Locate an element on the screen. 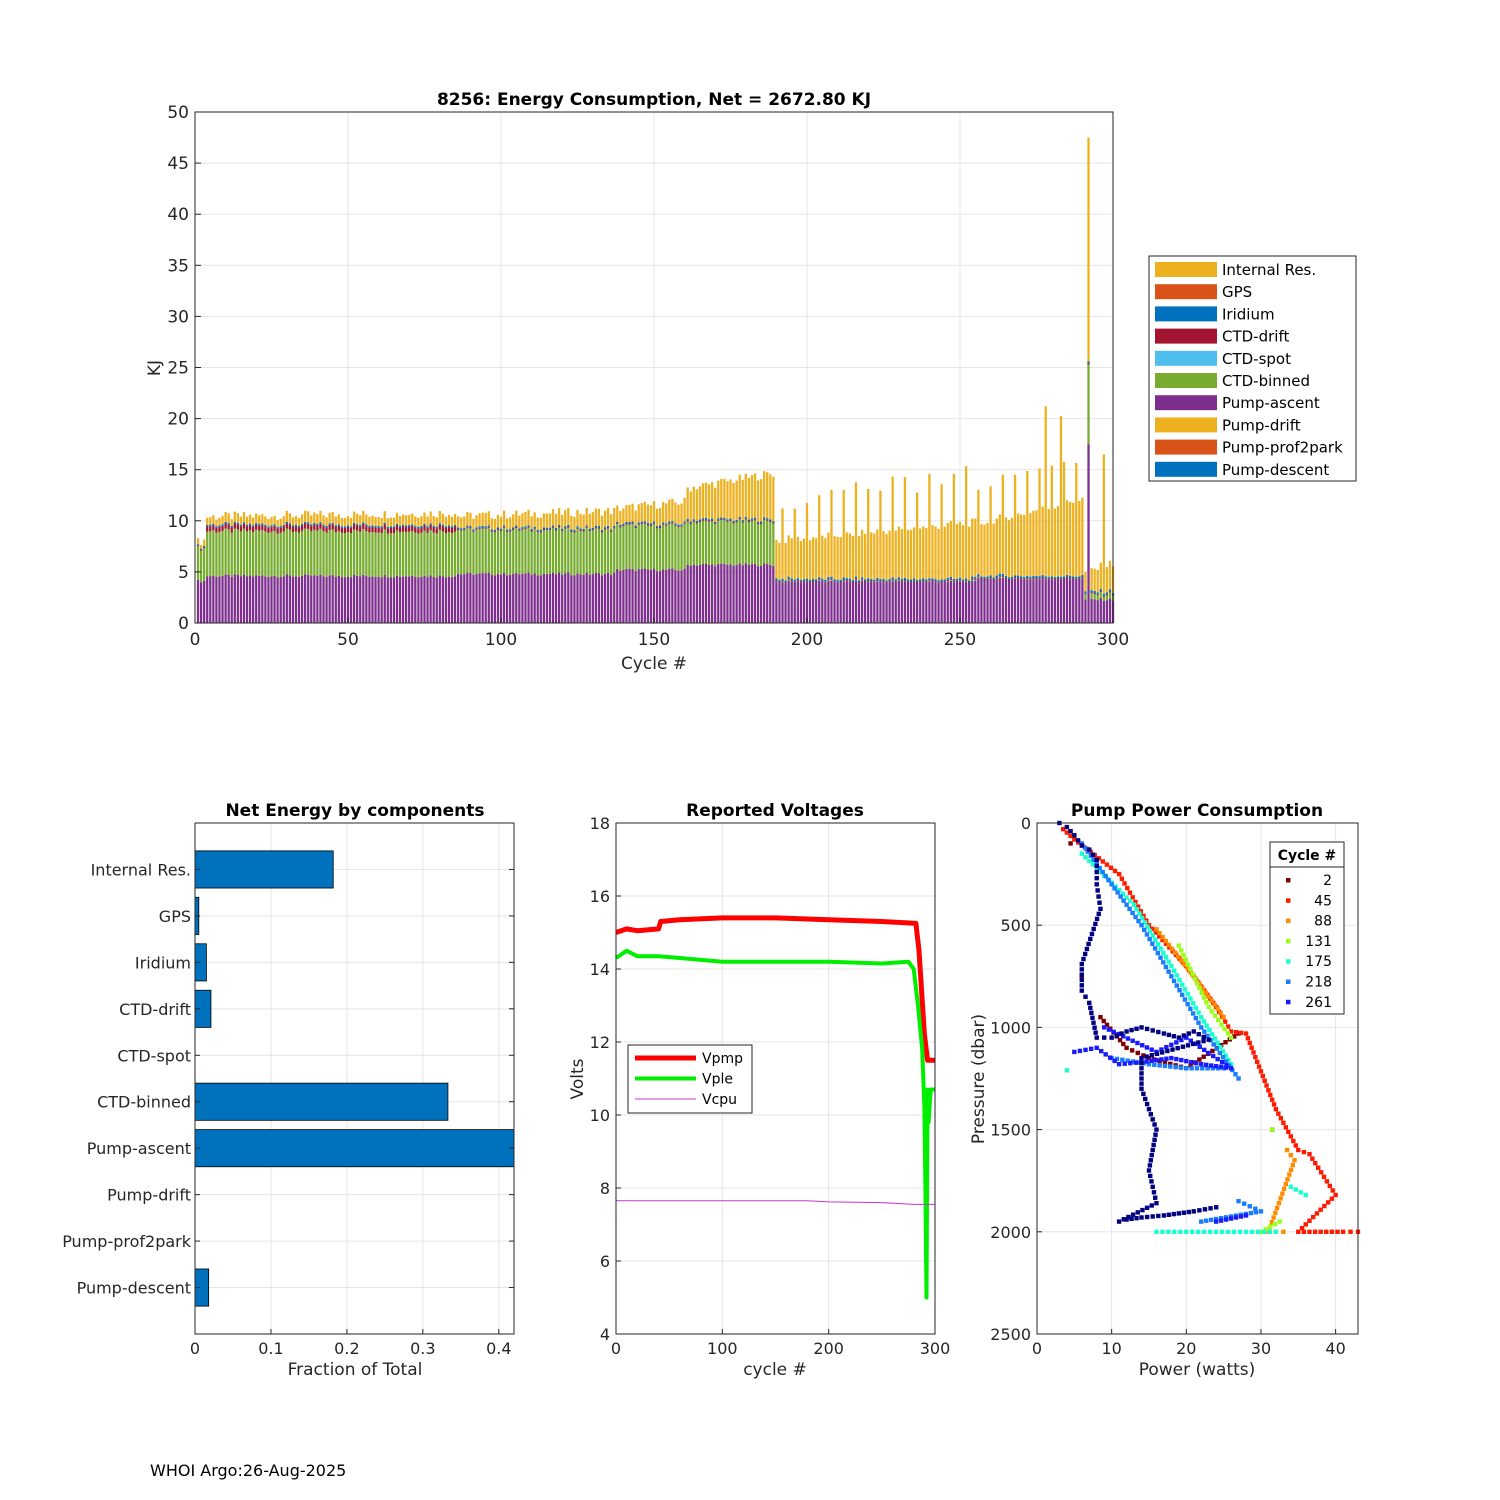  pump-power-xlabel: Power (watts) is located at coordinates (1197, 1370).